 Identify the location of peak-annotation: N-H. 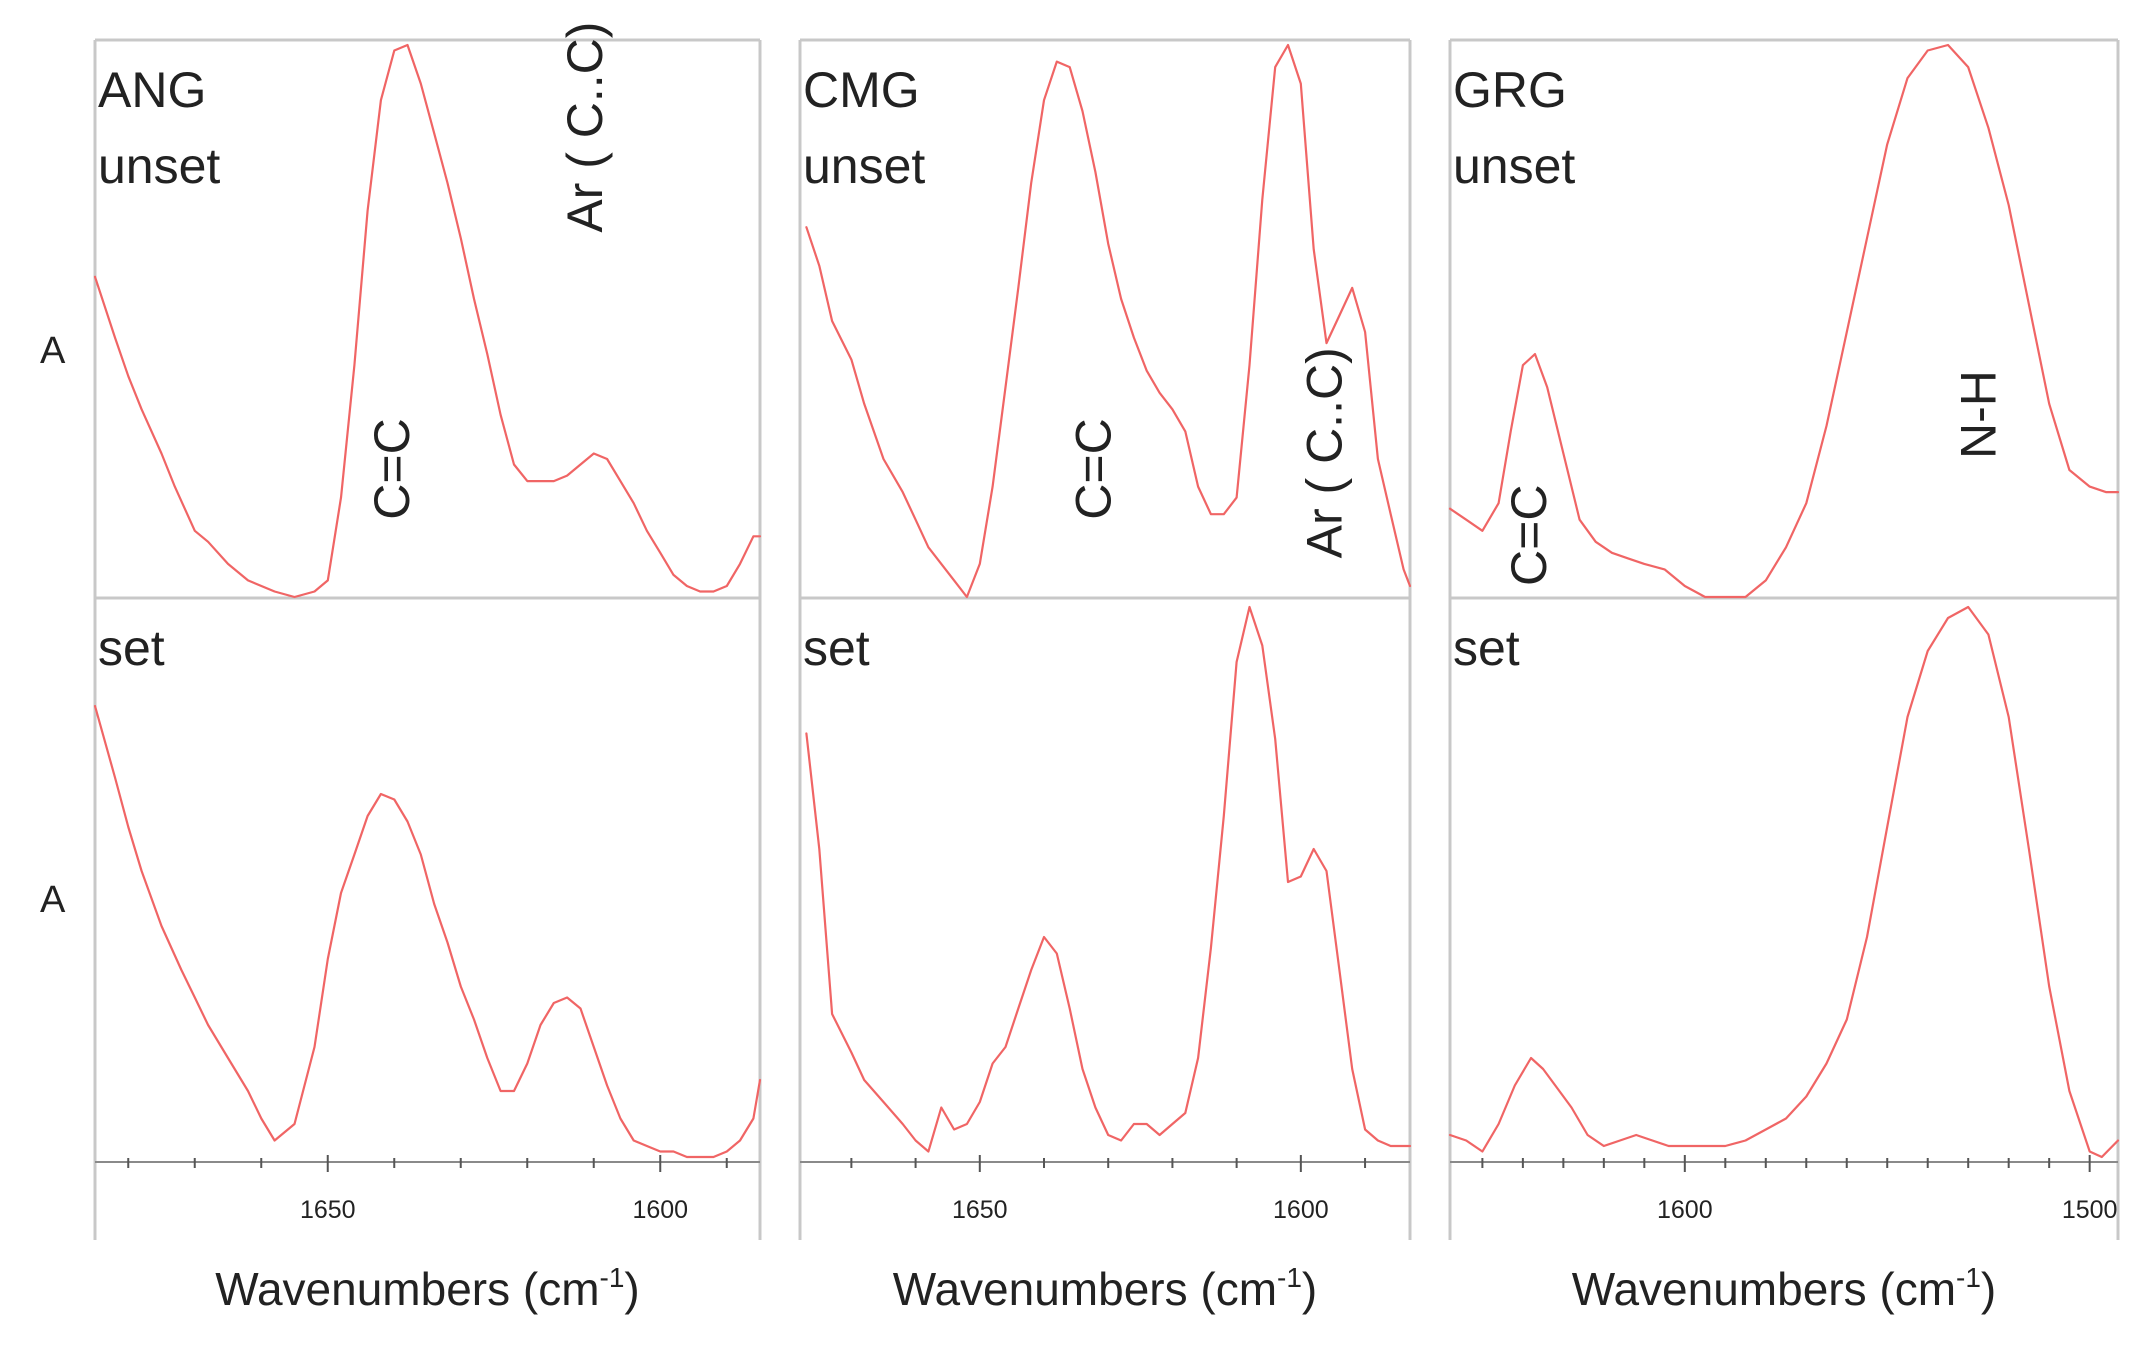
(1978, 414).